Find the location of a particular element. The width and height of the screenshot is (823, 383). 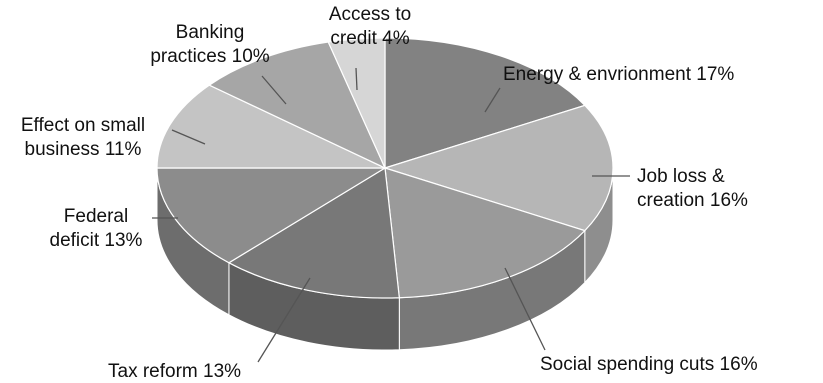

slice-label: Job loss & creation 16% is located at coordinates (692, 188).